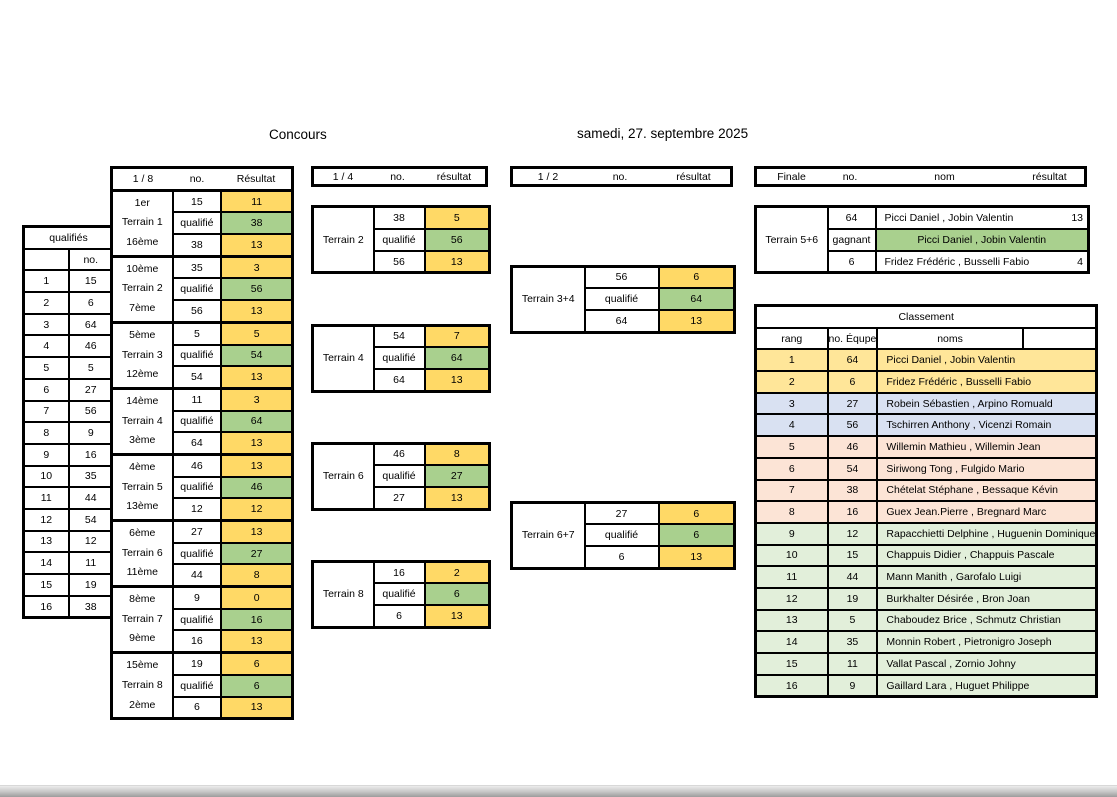 This screenshot has width=1117, height=797. Describe the element at coordinates (257, 333) in the screenshot. I see `result-cell: 5` at that location.